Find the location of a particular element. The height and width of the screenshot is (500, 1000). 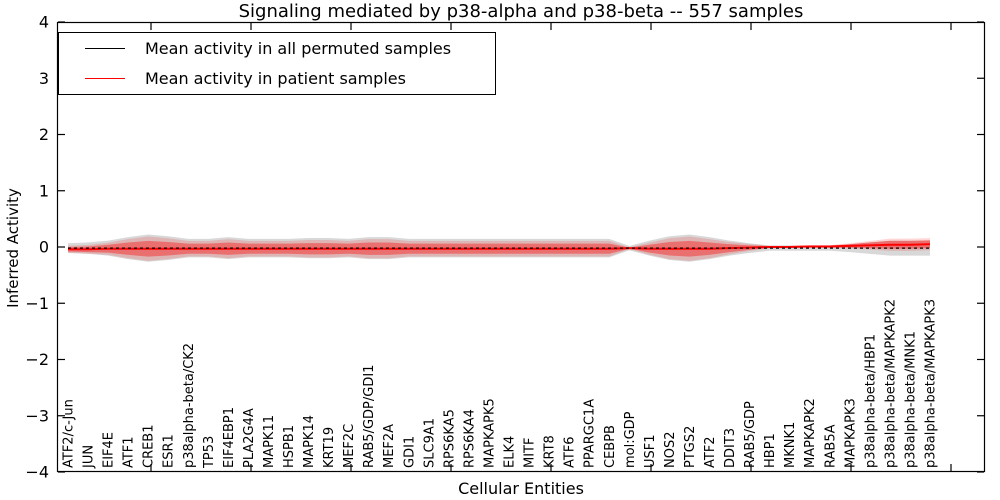

x-category-label: p38alpha-beta/CK2 is located at coordinates (189, 405).